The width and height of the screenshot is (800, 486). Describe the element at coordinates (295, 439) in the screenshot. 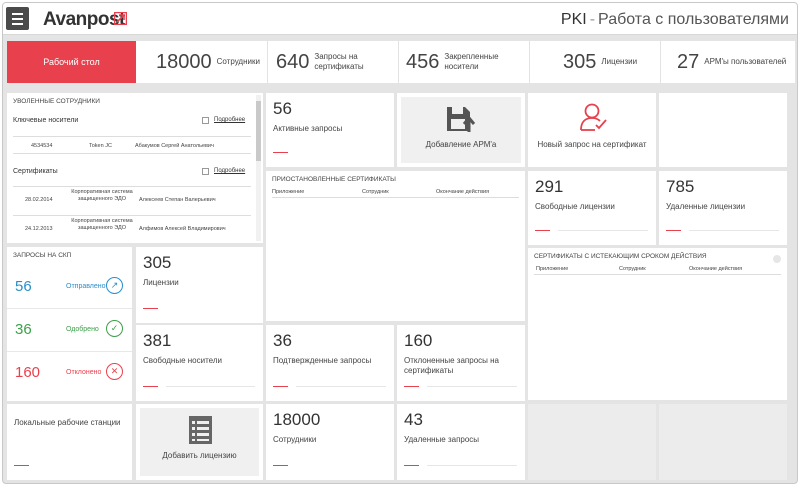

I see `employees-label: Сотрудники` at that location.